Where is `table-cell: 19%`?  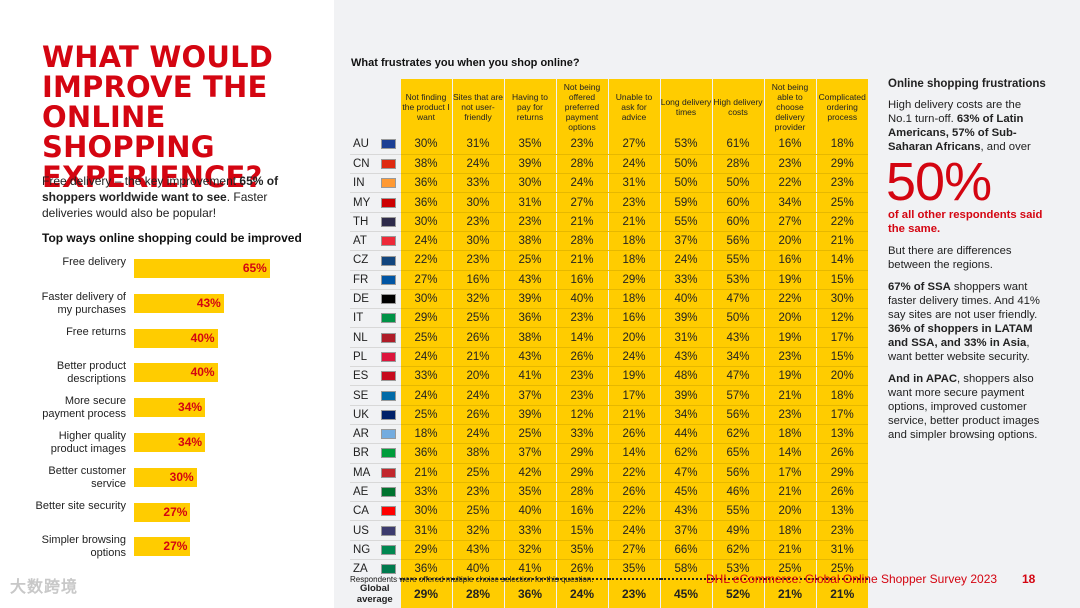 table-cell: 19% is located at coordinates (789, 376).